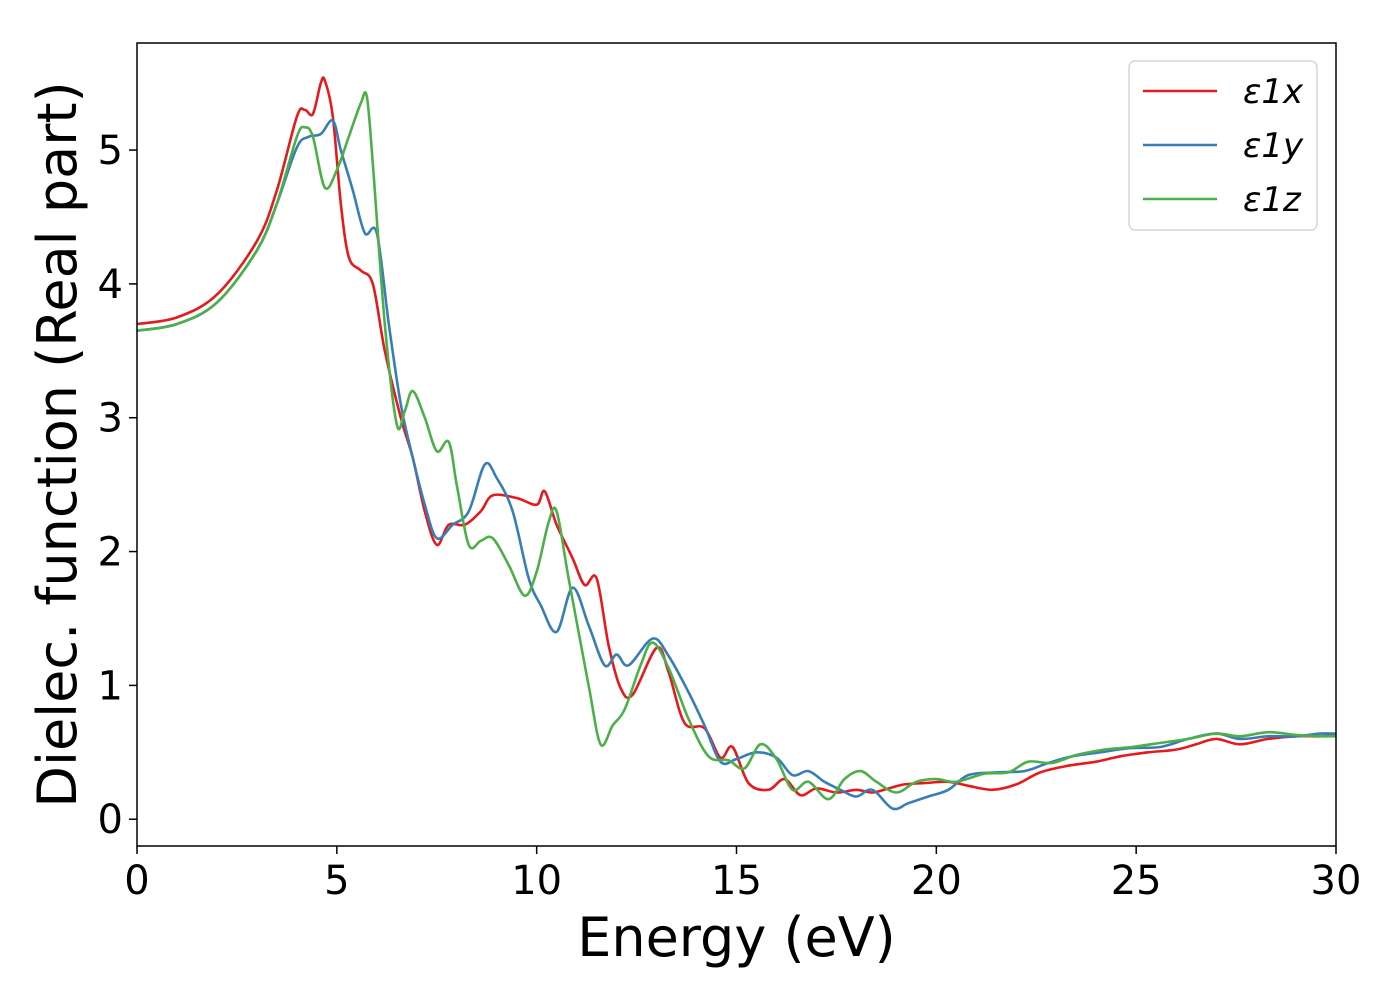 This screenshot has height=1000, width=1400. I want to click on y-tick-label: 3, so click(110, 419).